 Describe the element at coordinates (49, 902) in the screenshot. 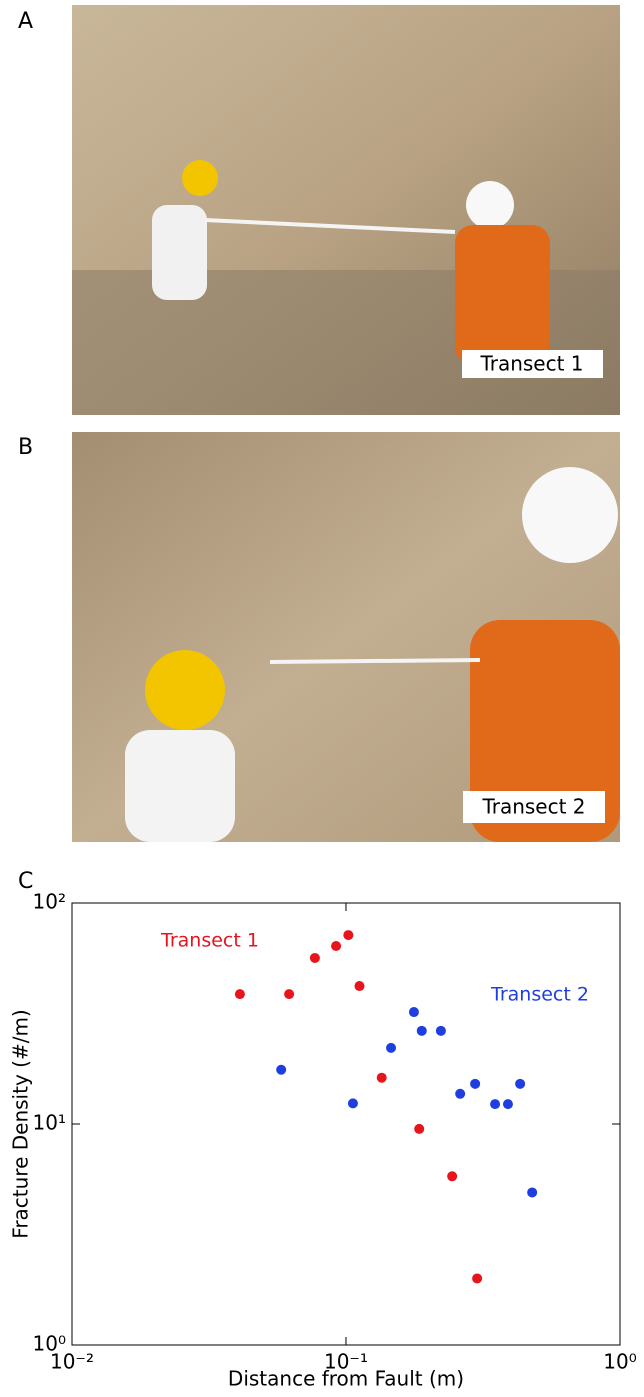

I see `y-tick-label: 10²` at that location.